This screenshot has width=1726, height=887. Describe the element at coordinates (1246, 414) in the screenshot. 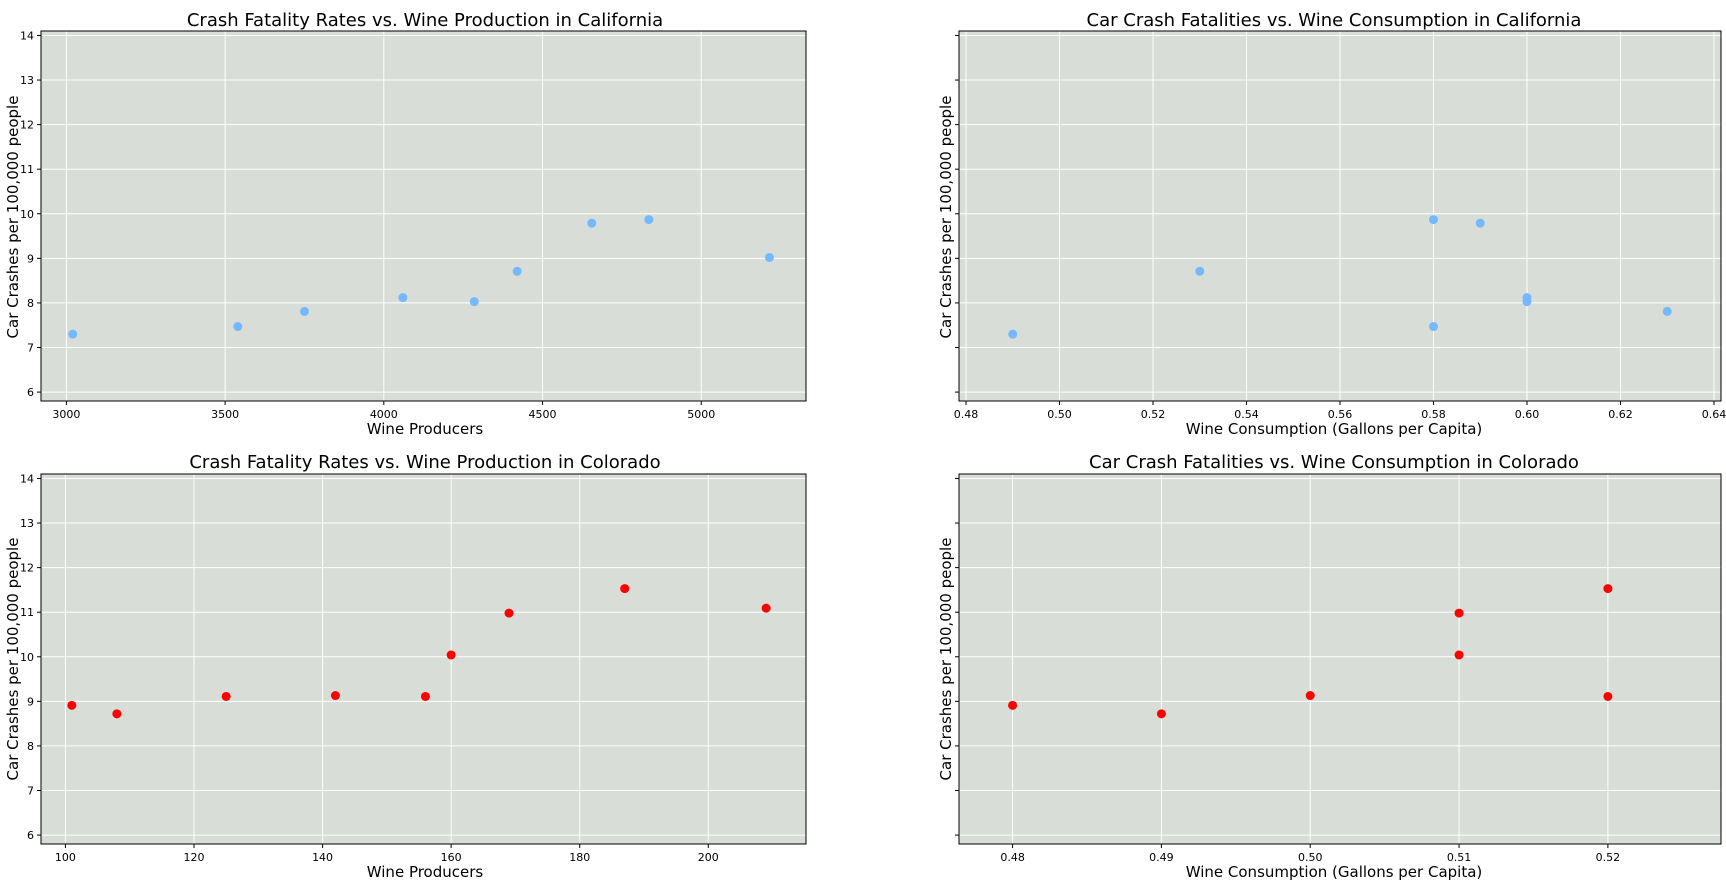

I see `x-tick-label: 0.54` at that location.